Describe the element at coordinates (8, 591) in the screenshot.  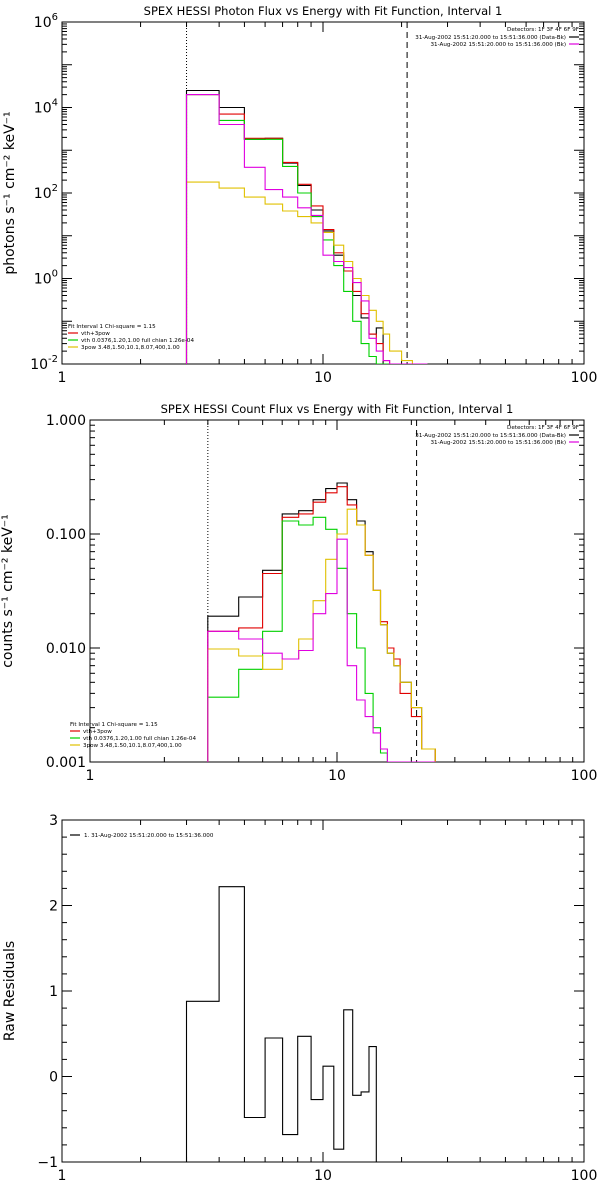
I see `y-axis-label: counts s⁻¹ cm⁻² keV⁻¹` at that location.